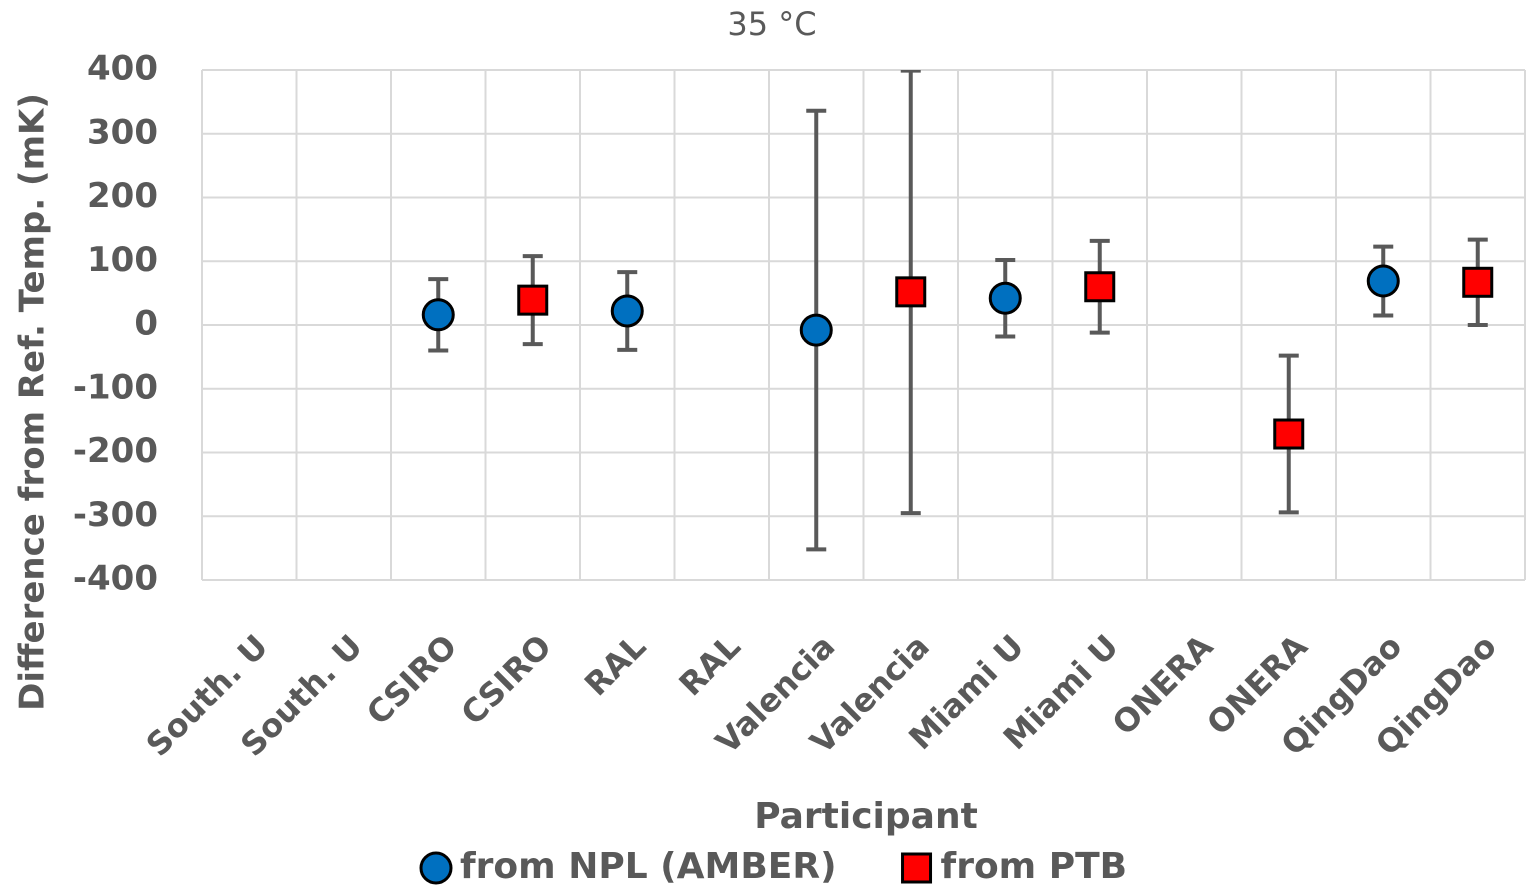 This screenshot has width=1526, height=892. I want to click on y-tick-label: 200, so click(122, 196).